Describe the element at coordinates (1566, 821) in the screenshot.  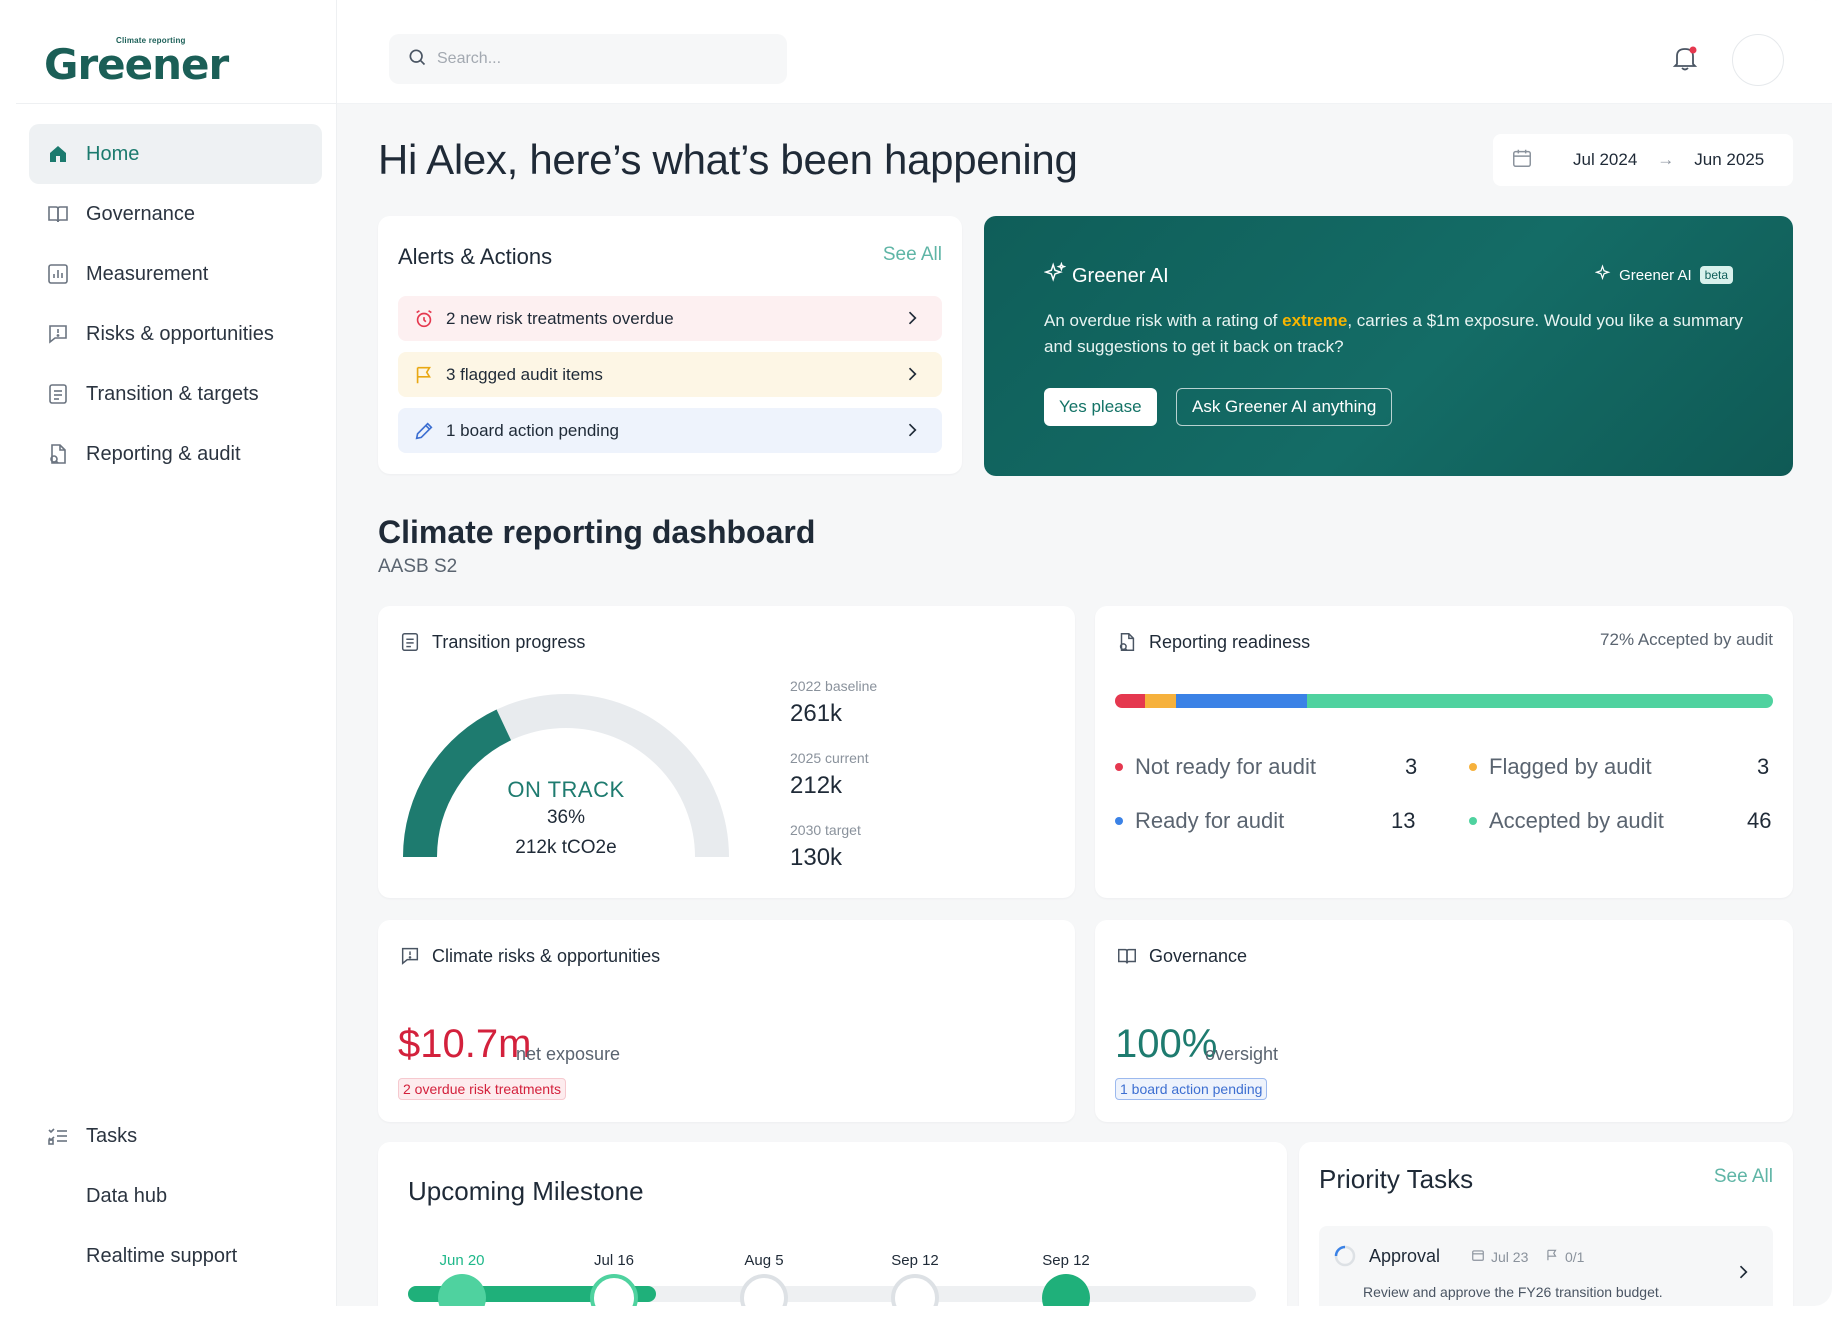
I see `legend-accepted: Accepted by audit` at that location.